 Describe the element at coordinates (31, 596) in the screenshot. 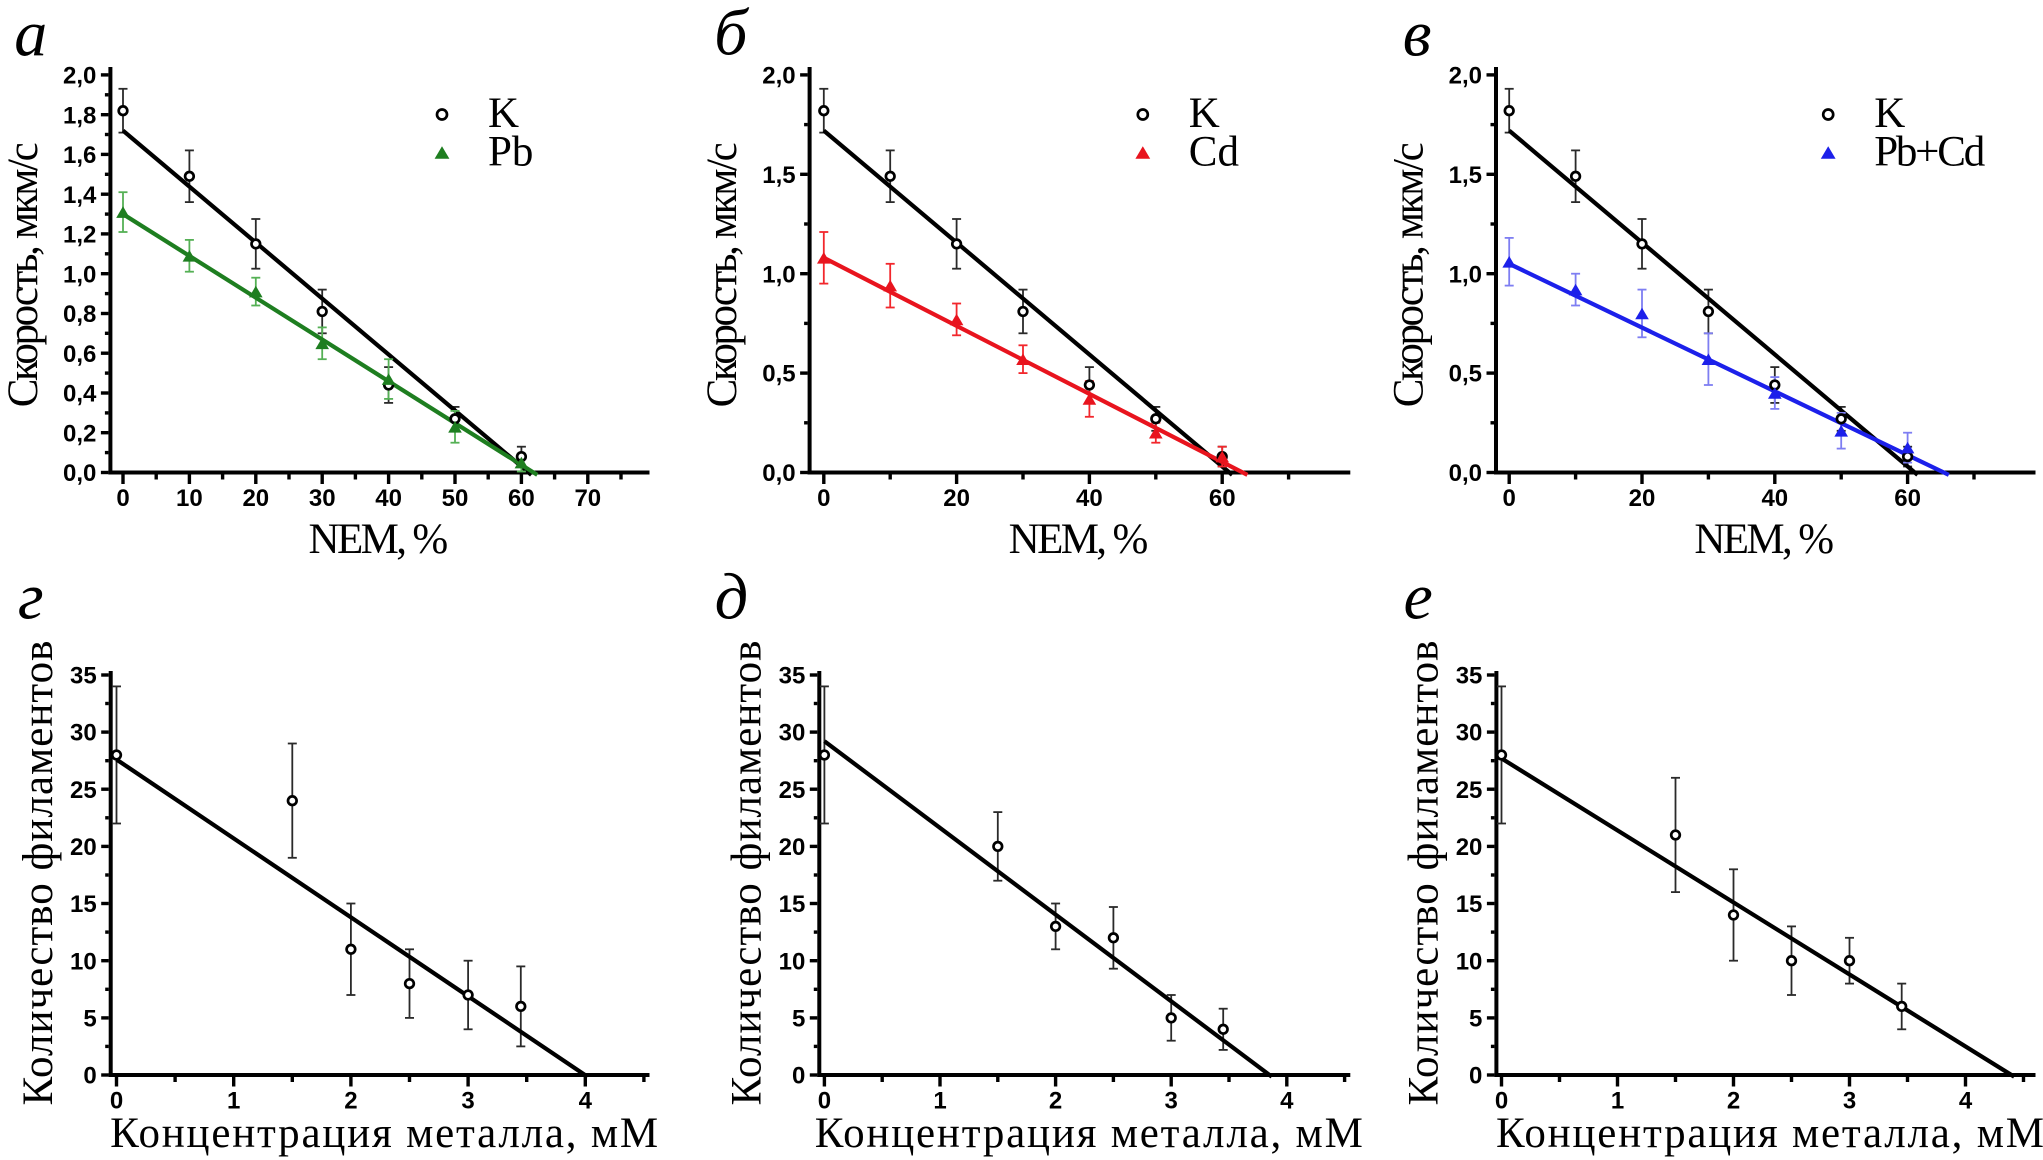

I see `svg-text: г` at that location.